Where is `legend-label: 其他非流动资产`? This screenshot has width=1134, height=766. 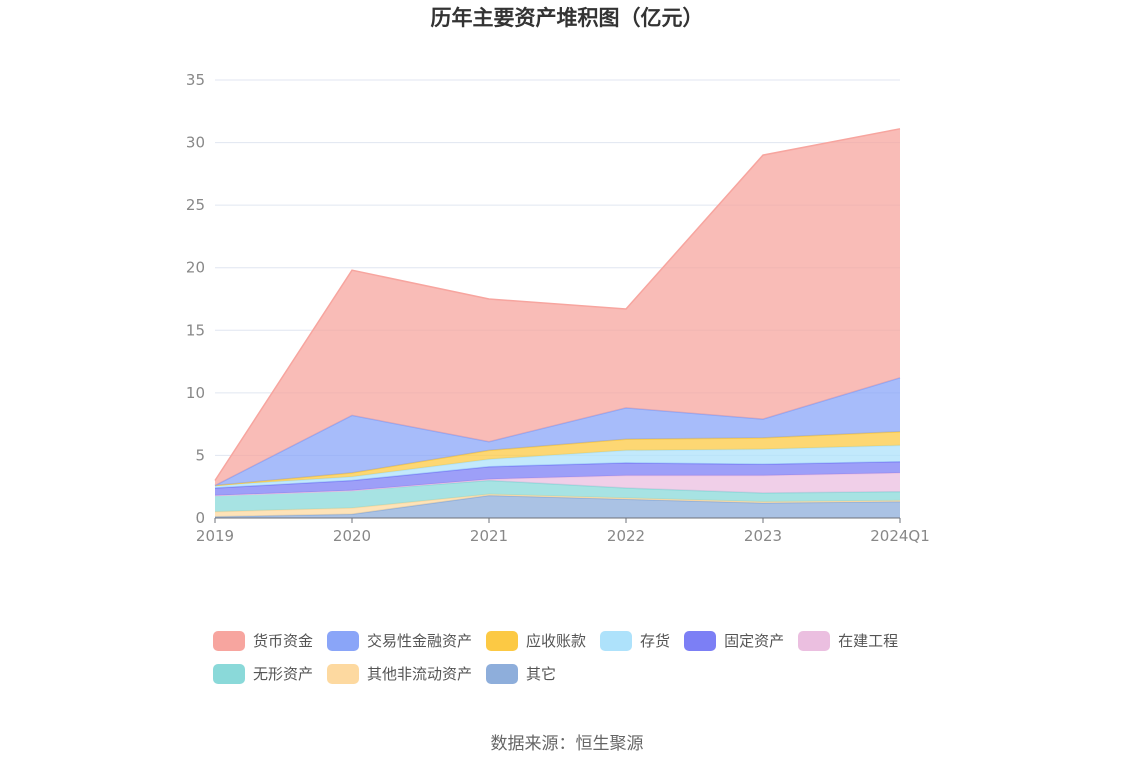 legend-label: 其他非流动资产 is located at coordinates (420, 674).